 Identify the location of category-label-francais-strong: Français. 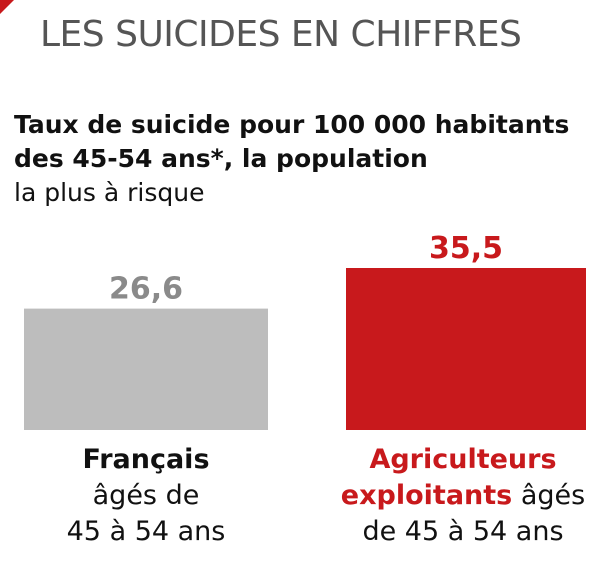
(146, 459).